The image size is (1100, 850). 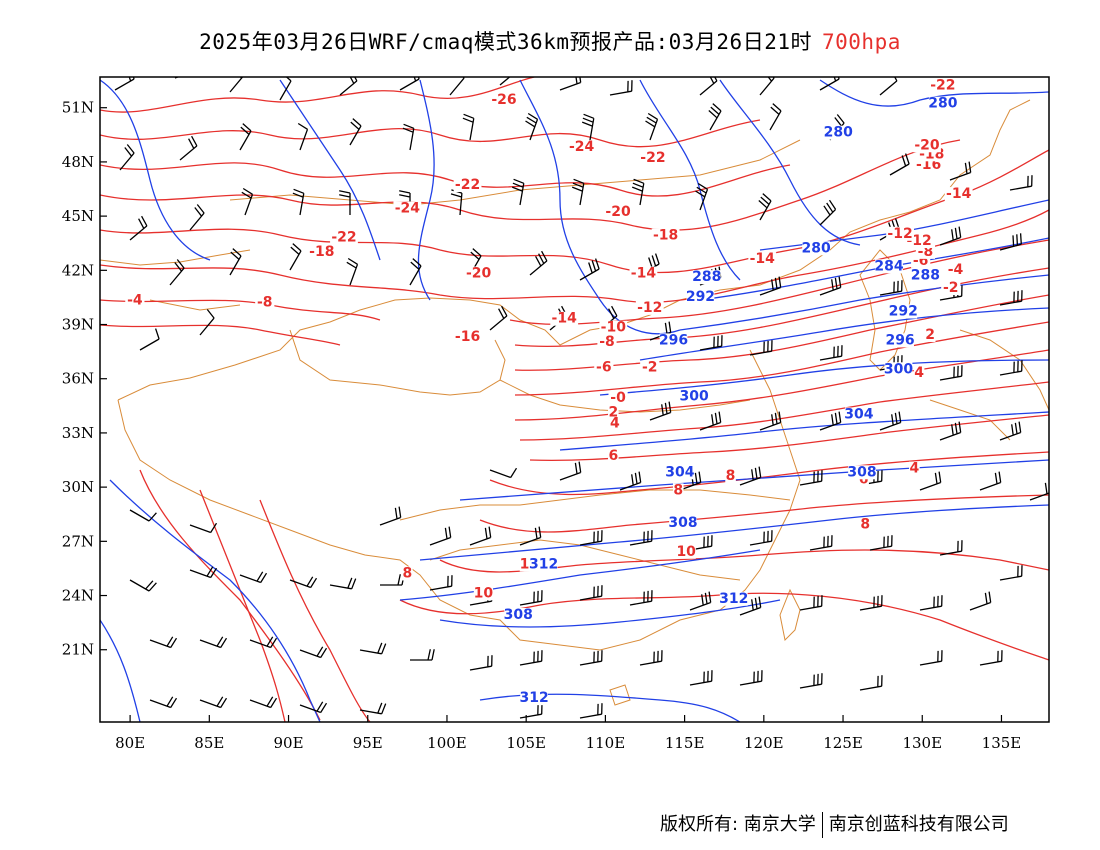 I want to click on title-level: 700hpa, so click(x=861, y=42).